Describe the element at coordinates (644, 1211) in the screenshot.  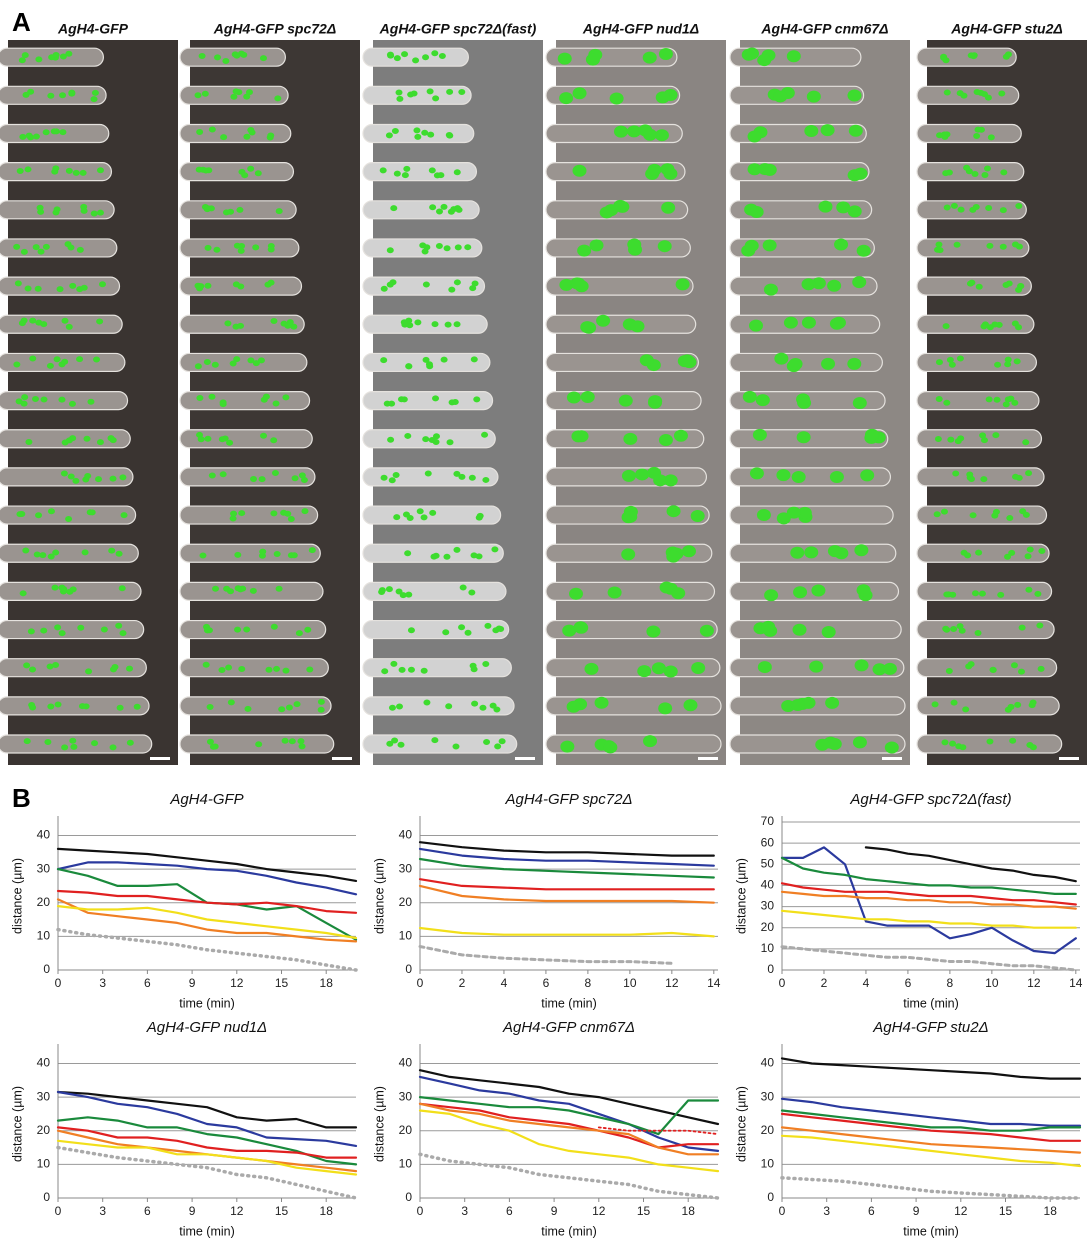
I see `x-tick-label: 15` at that location.